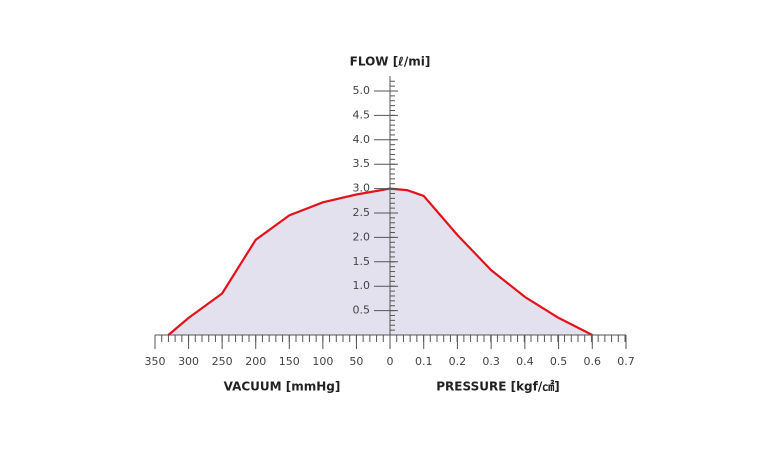 The height and width of the screenshot is (450, 780). I want to click on x-tick-label: 50, so click(356, 361).